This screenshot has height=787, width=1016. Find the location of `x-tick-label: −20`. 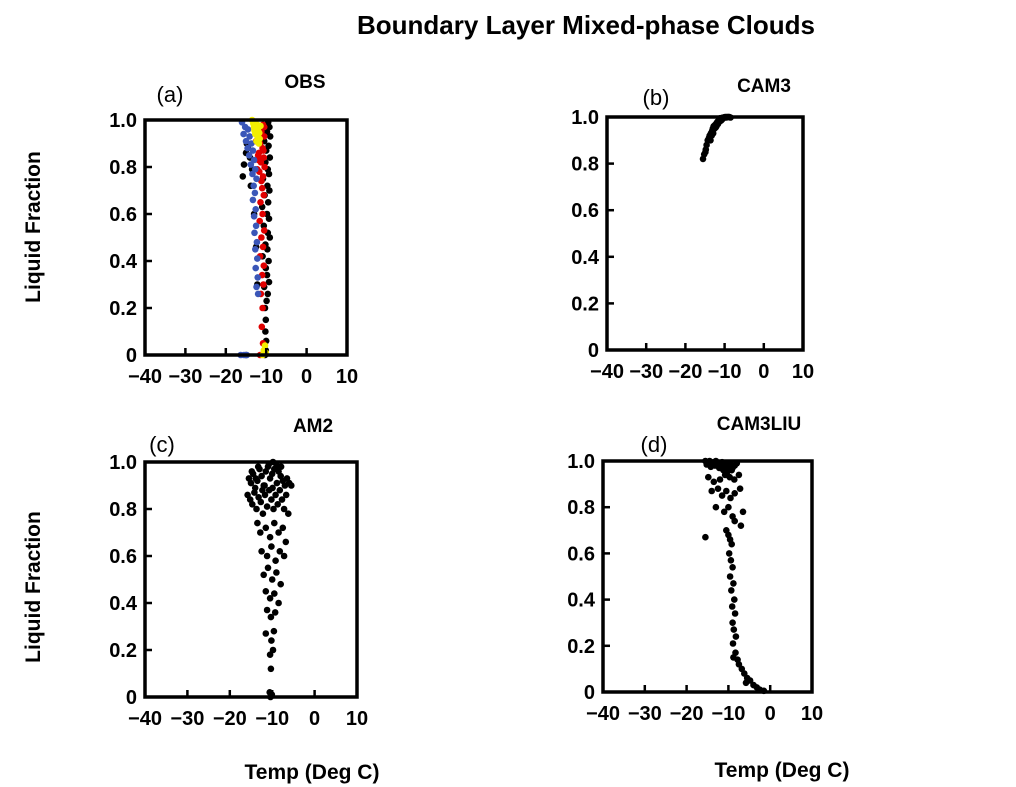

x-tick-label: −20 is located at coordinates (687, 714).